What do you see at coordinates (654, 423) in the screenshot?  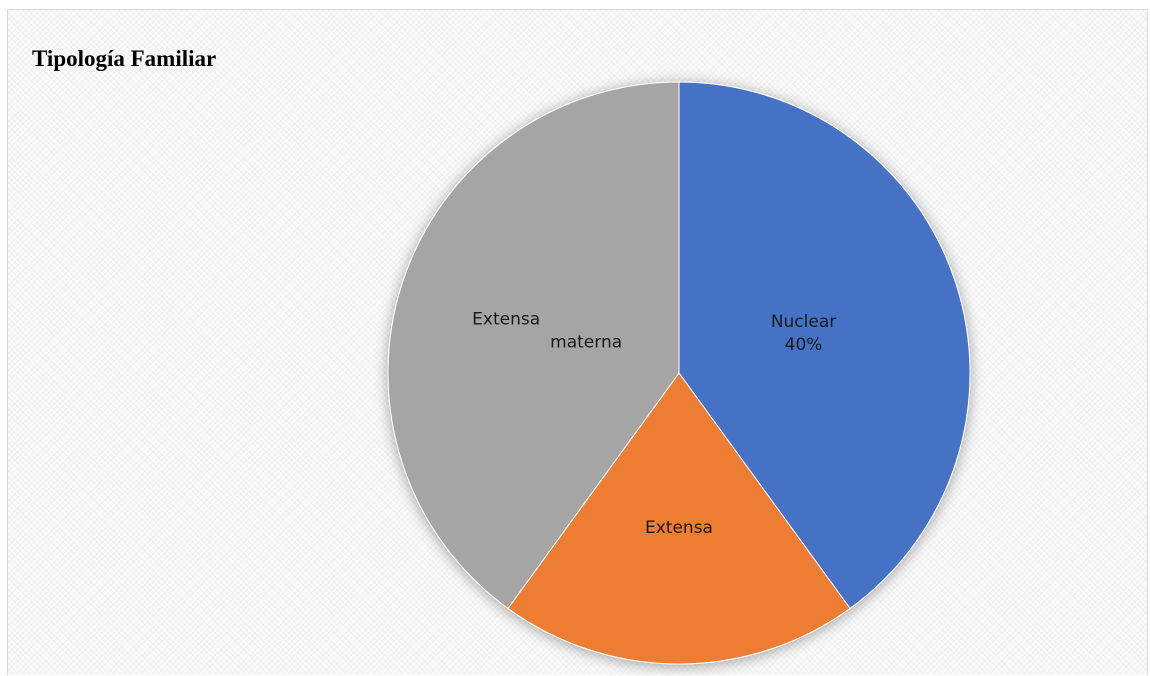 I see `pie-data-labels: Nuclear 40% Extensa Extensa materna` at bounding box center [654, 423].